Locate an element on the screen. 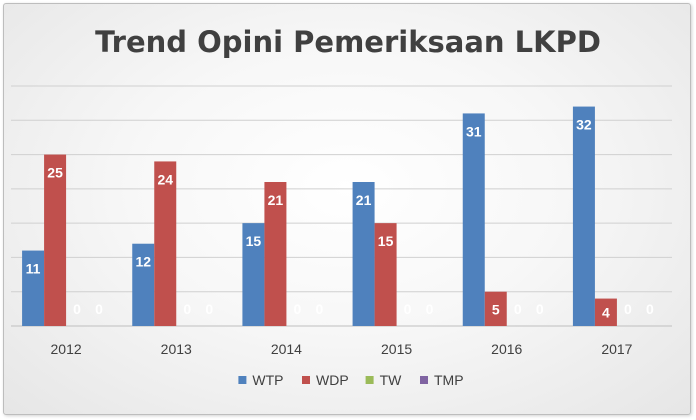 This screenshot has width=696, height=420. legend-swatch-tw is located at coordinates (369, 380).